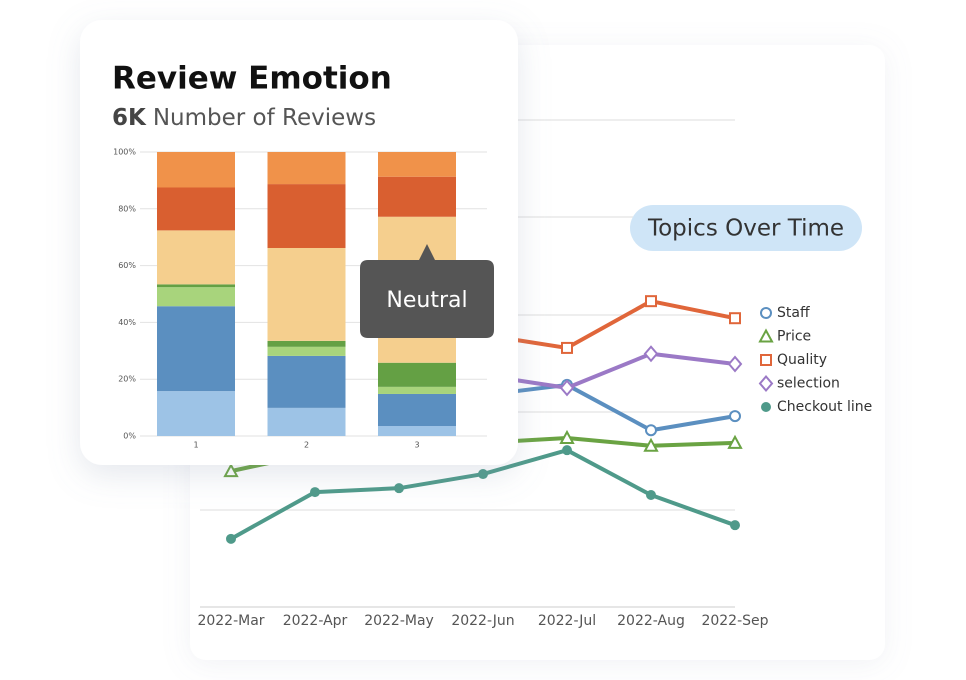 The image size is (966, 680). What do you see at coordinates (230, 621) in the screenshot?
I see `x-tick-label: 2022-Mar` at bounding box center [230, 621].